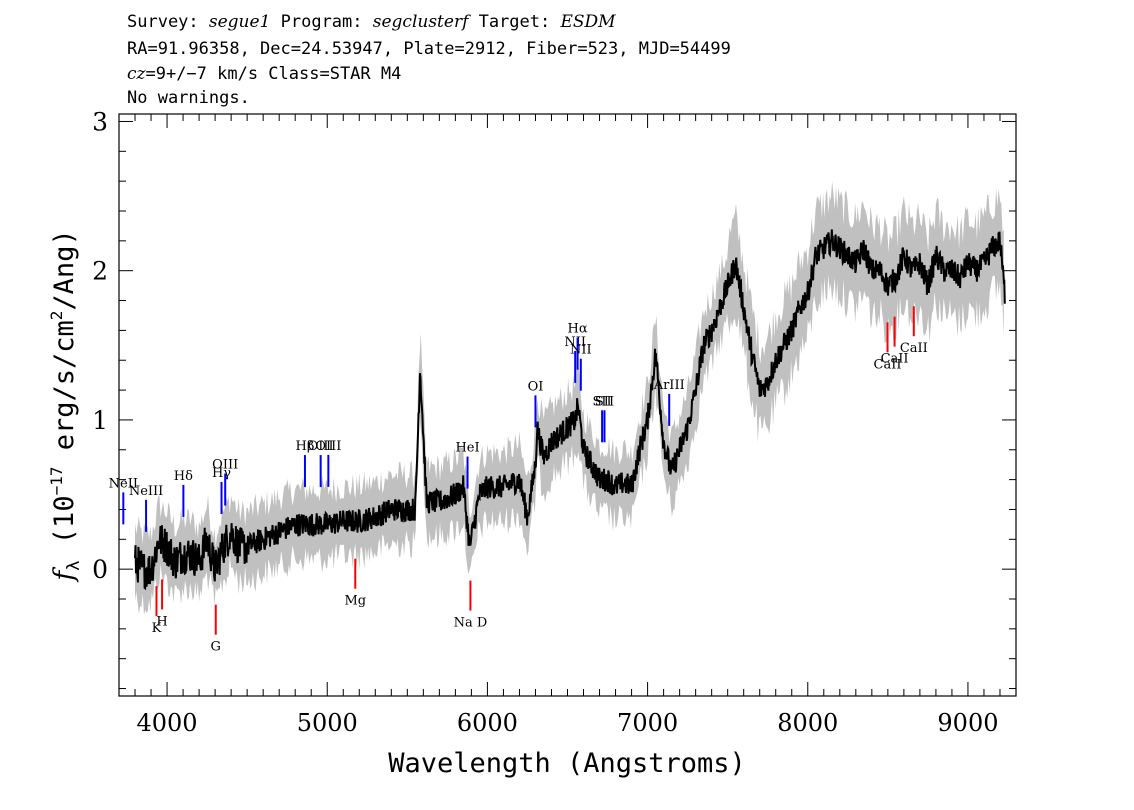 Image resolution: width=1134 pixels, height=810 pixels. I want to click on y-label-mid: (10, so click(64, 527).